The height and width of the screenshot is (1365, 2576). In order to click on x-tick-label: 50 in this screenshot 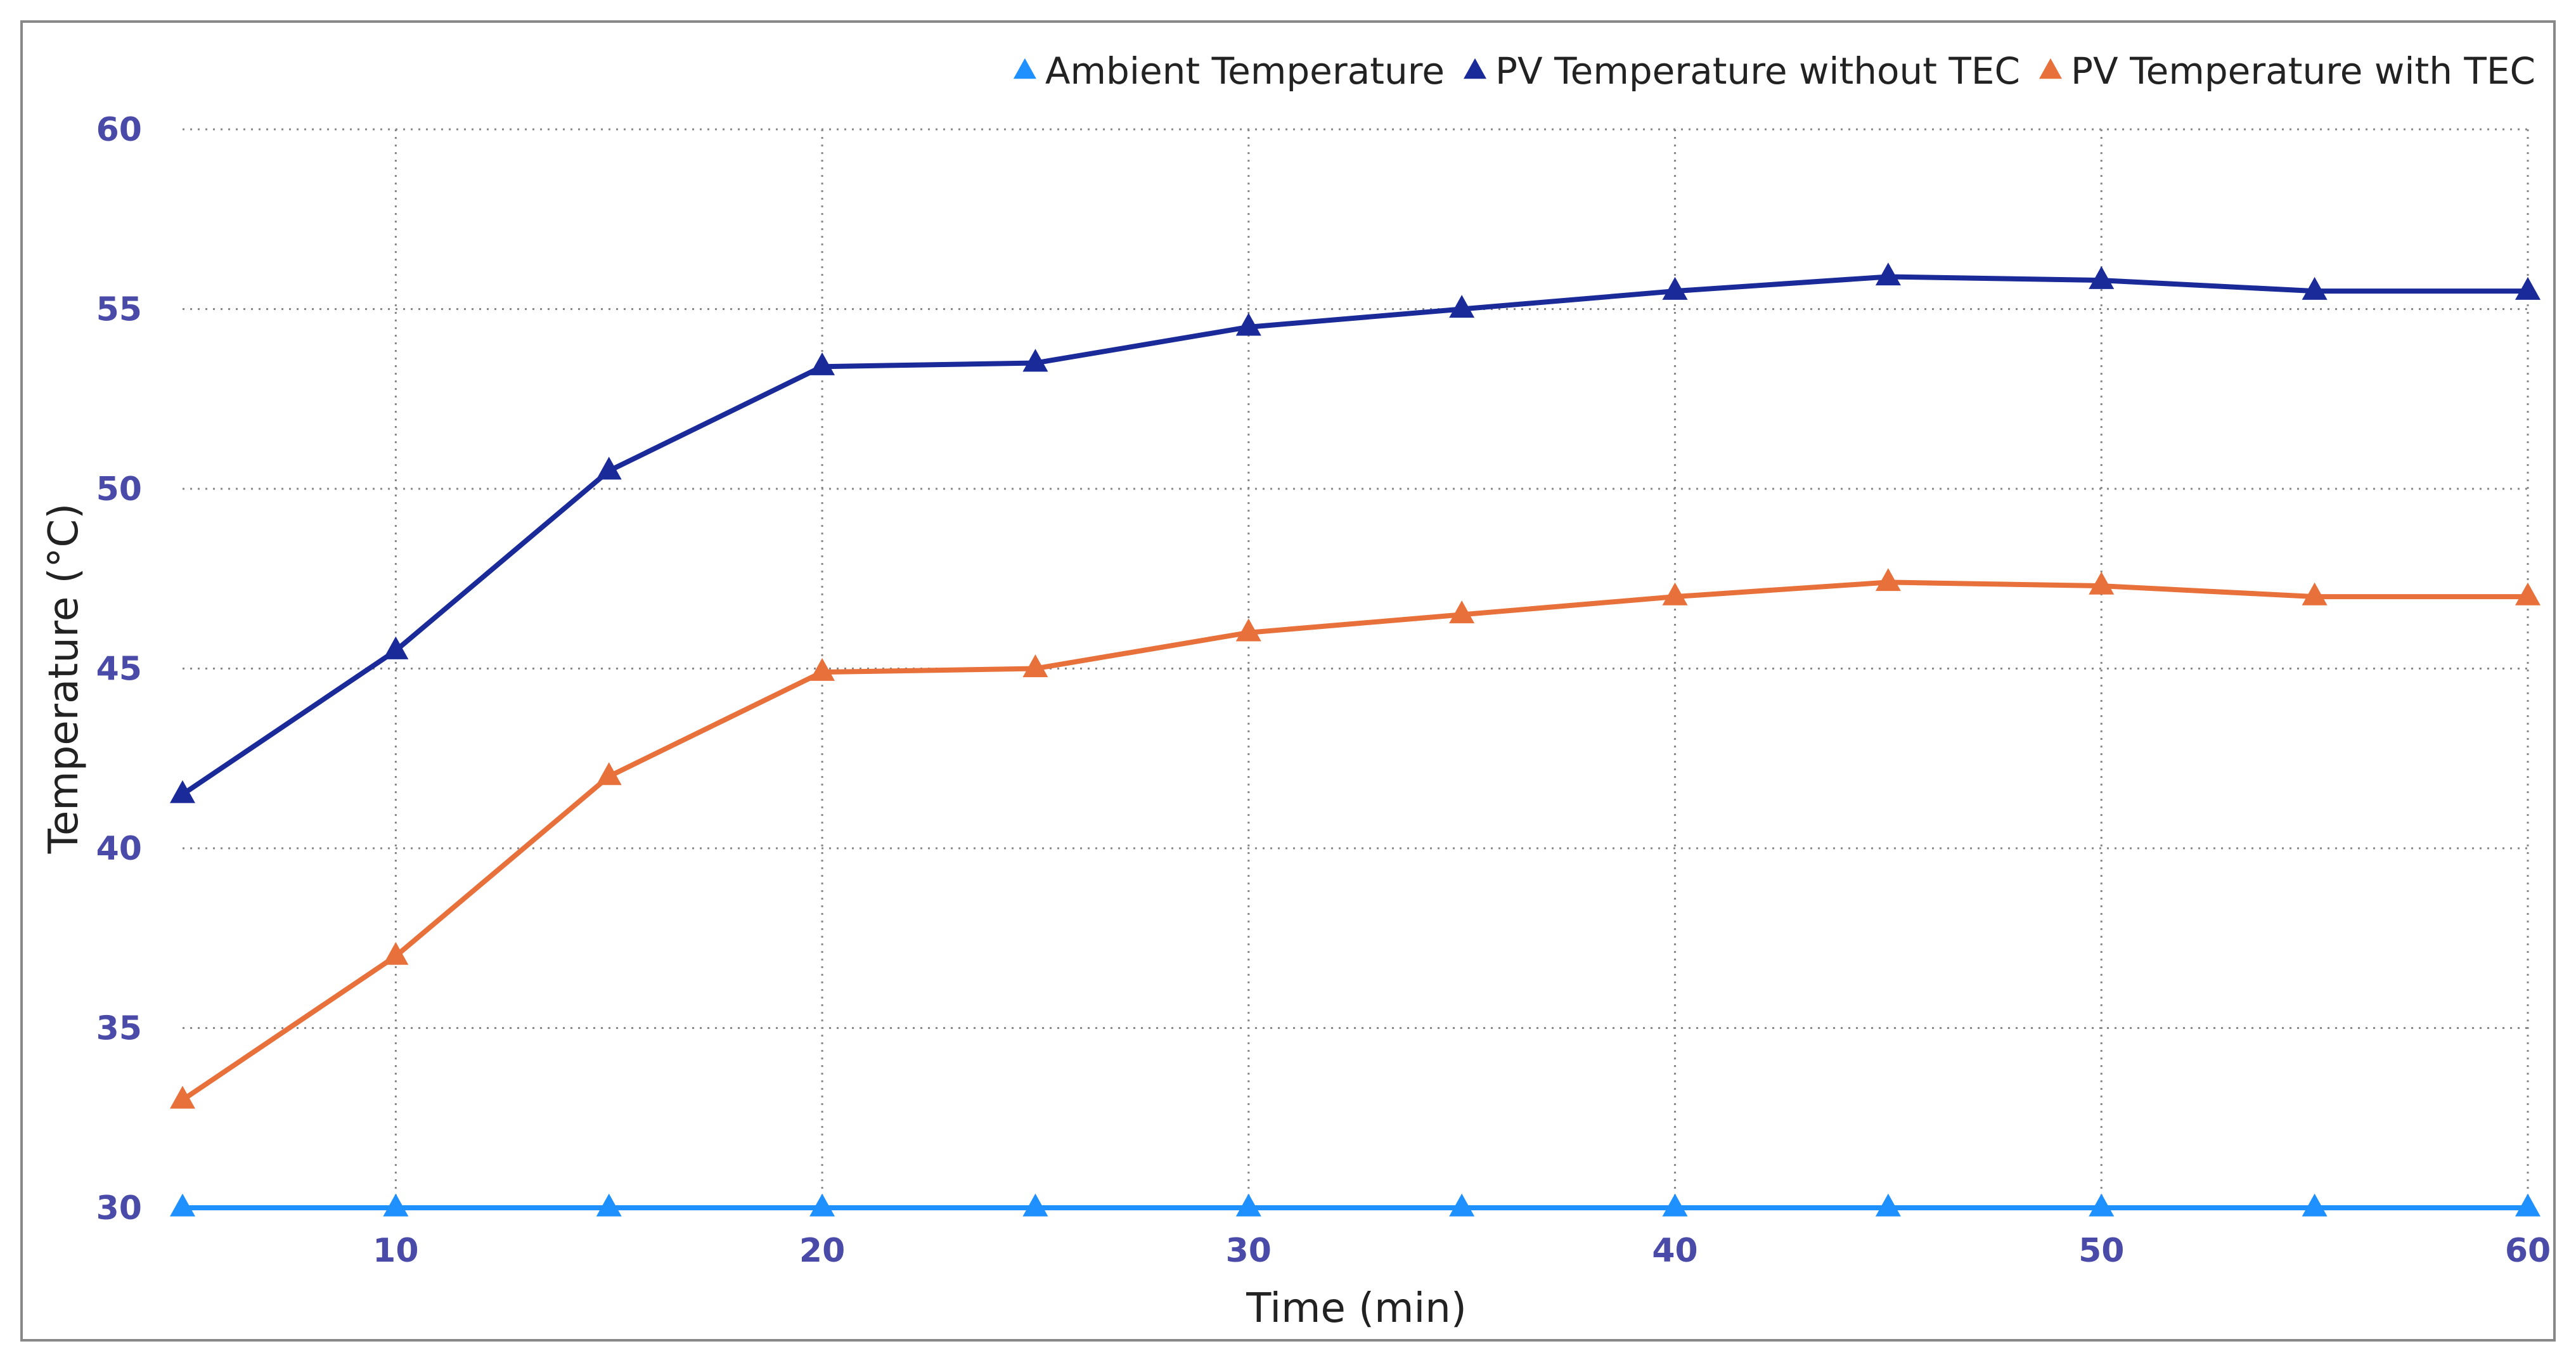, I will do `click(2101, 1251)`.